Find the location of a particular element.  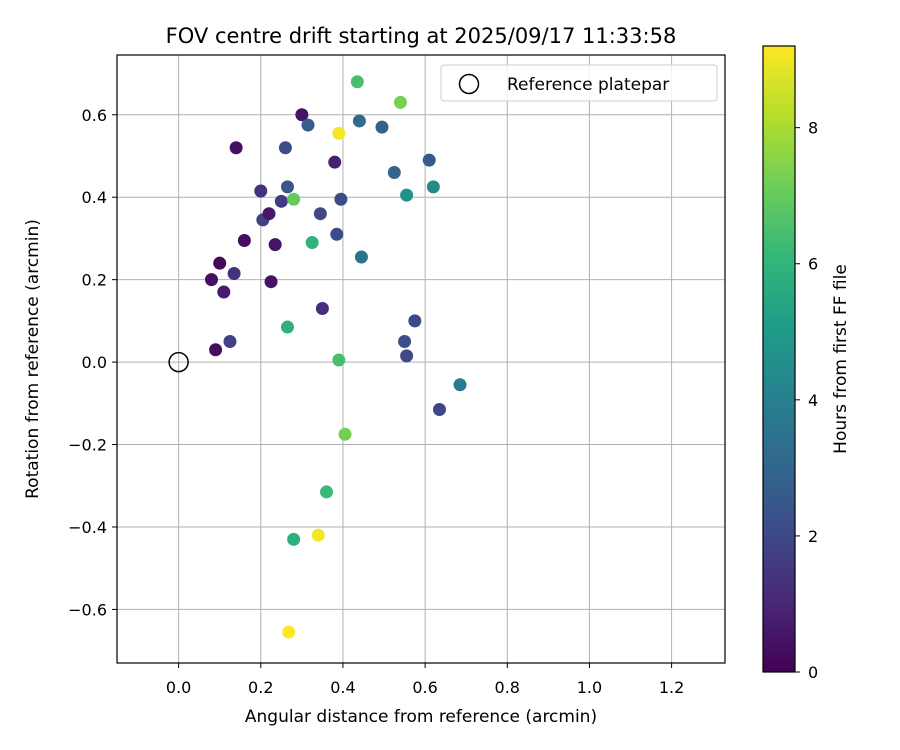

colorbar-label: Hours from first FF file is located at coordinates (841, 359).